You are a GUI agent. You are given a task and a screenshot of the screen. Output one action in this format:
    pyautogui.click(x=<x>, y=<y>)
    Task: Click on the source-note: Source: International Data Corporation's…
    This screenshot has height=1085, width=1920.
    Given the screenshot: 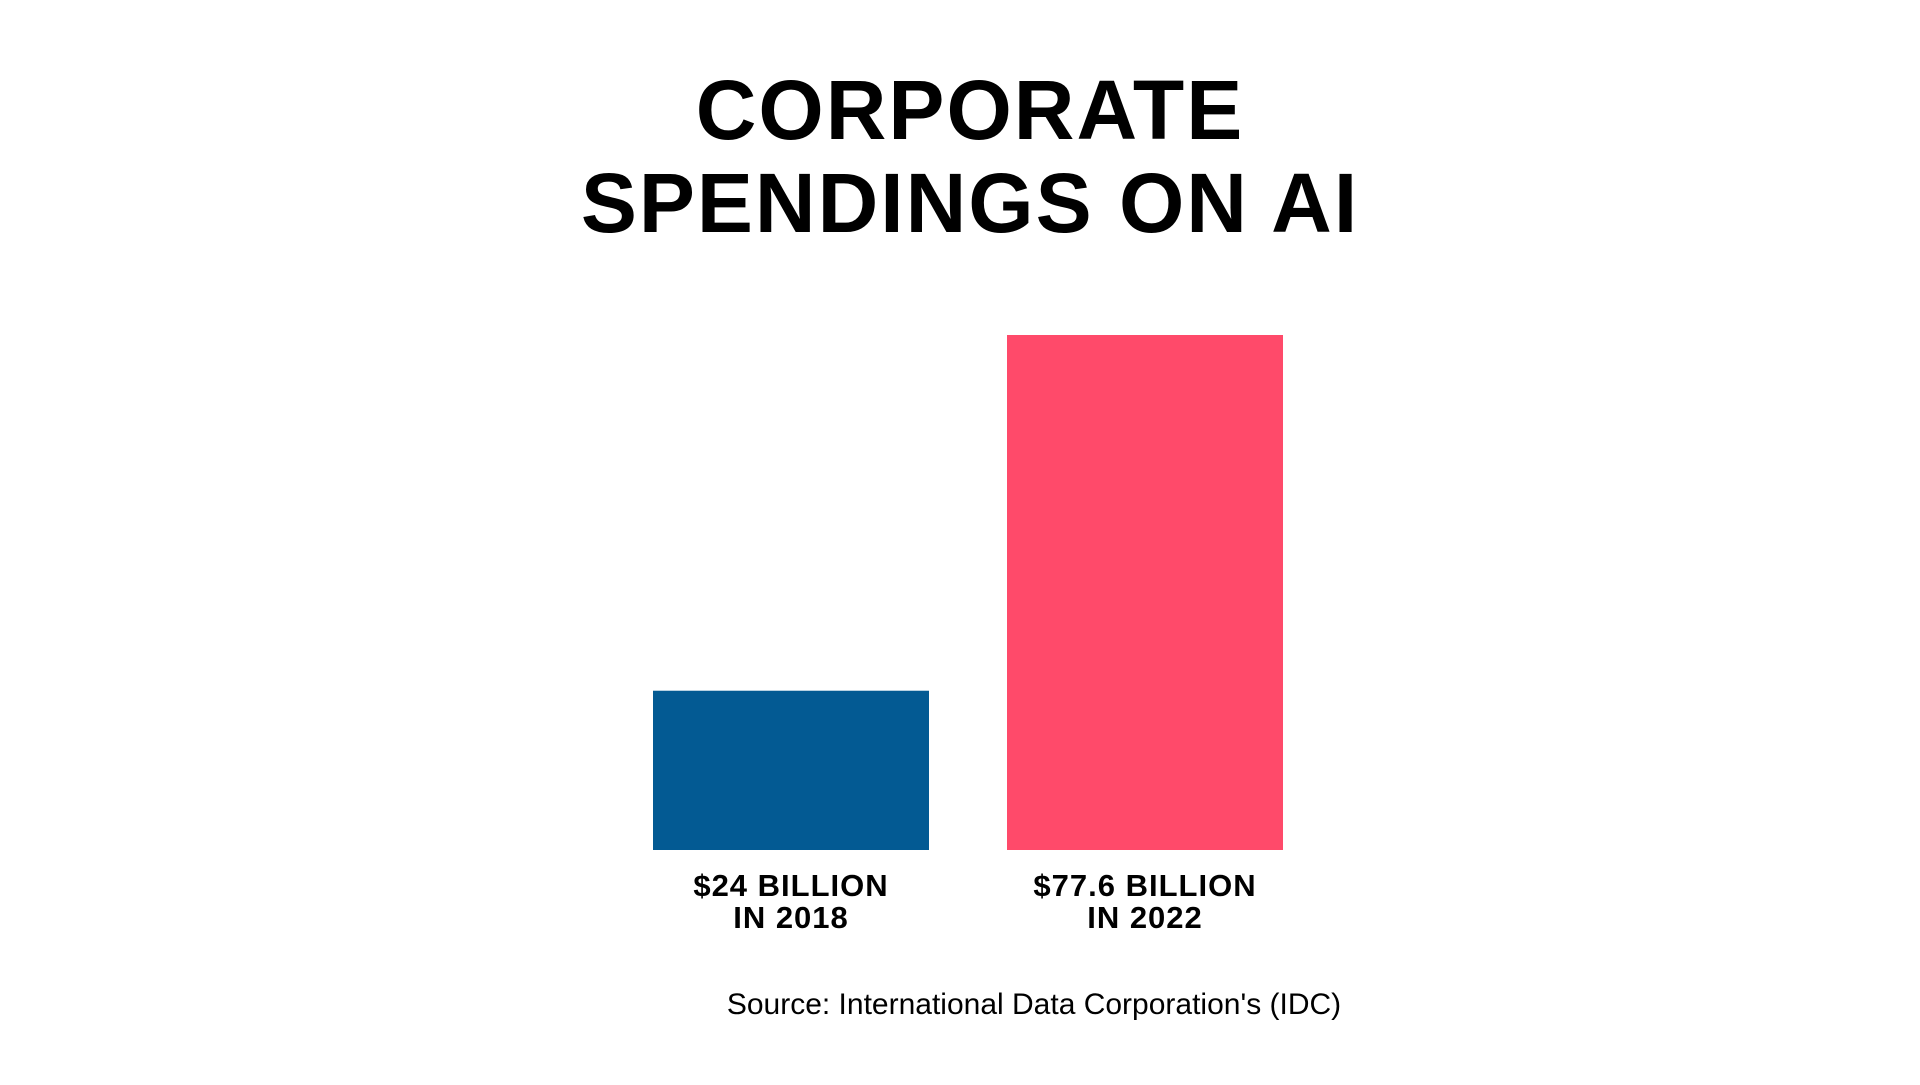 What is the action you would take?
    pyautogui.click(x=1034, y=1004)
    